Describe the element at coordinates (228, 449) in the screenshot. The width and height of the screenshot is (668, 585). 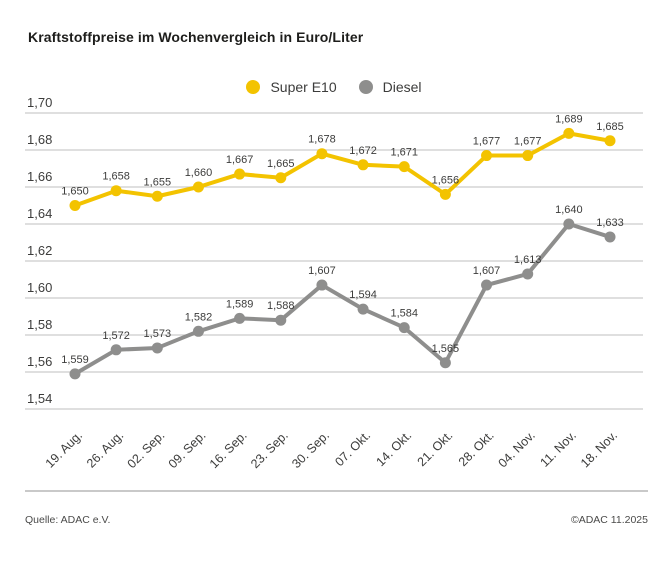
I see `x-tick-label: 16. Sep.` at that location.